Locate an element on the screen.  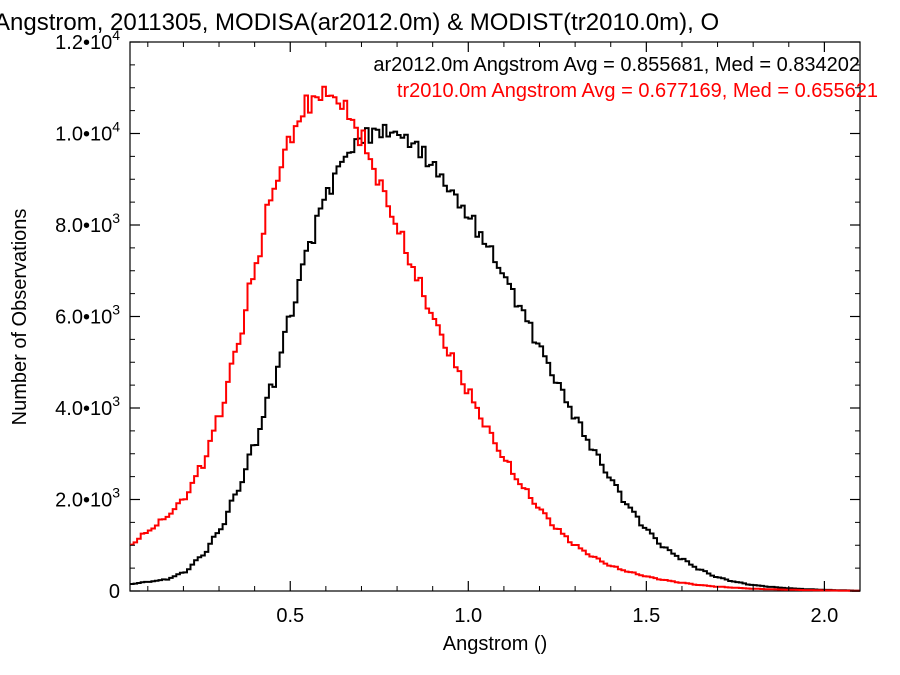
y-tick-label: 1.2•104 is located at coordinates (87, 40).